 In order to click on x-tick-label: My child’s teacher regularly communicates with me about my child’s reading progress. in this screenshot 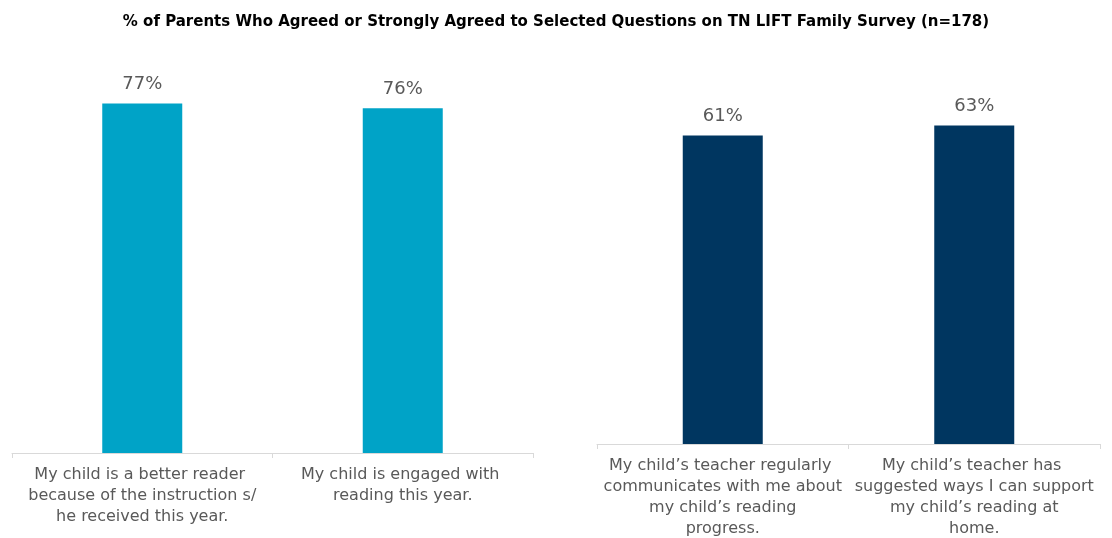, I will do `click(722, 496)`.